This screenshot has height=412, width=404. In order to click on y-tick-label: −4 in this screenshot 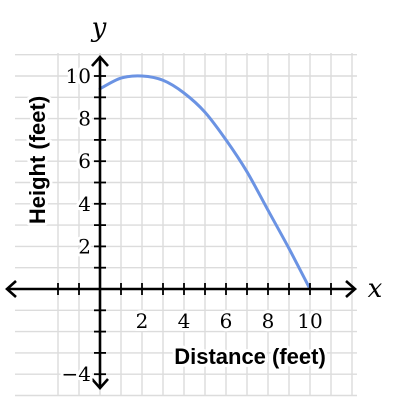, I will do `click(76, 374)`.